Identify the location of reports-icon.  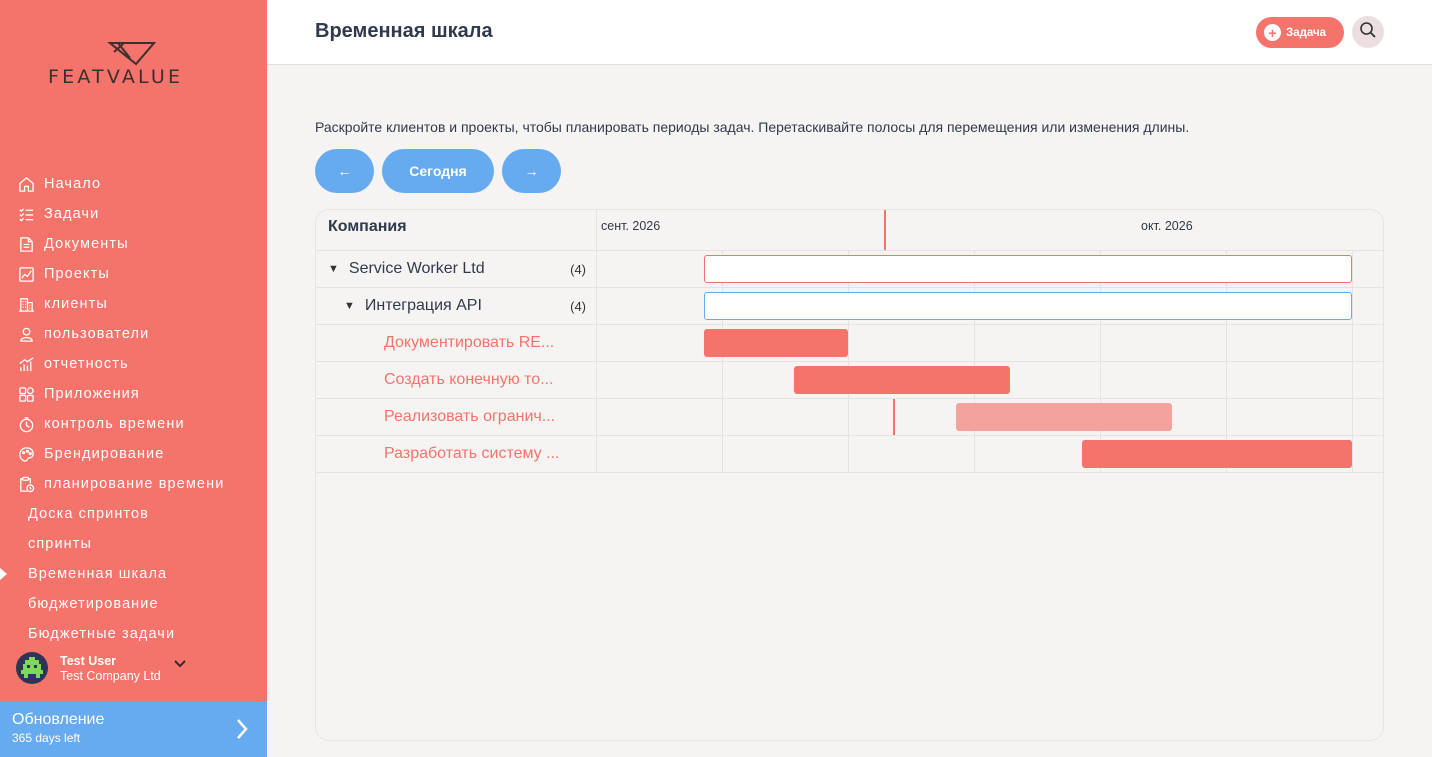
(26, 364).